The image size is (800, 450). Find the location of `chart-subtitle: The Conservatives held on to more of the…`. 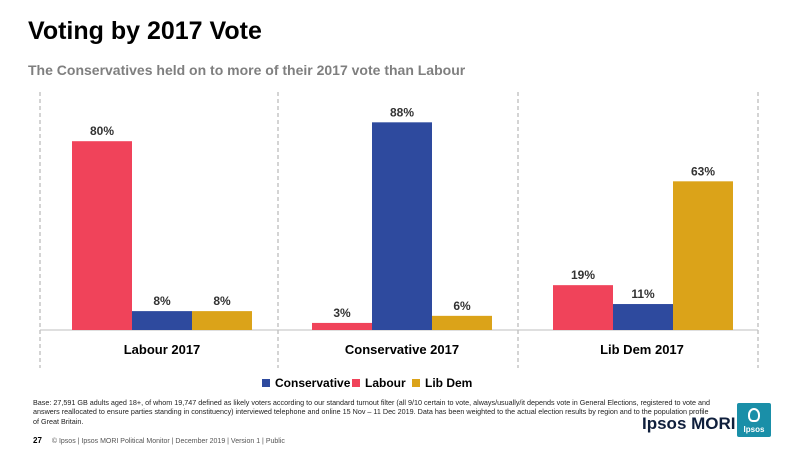

chart-subtitle: The Conservatives held on to more of the… is located at coordinates (247, 70).